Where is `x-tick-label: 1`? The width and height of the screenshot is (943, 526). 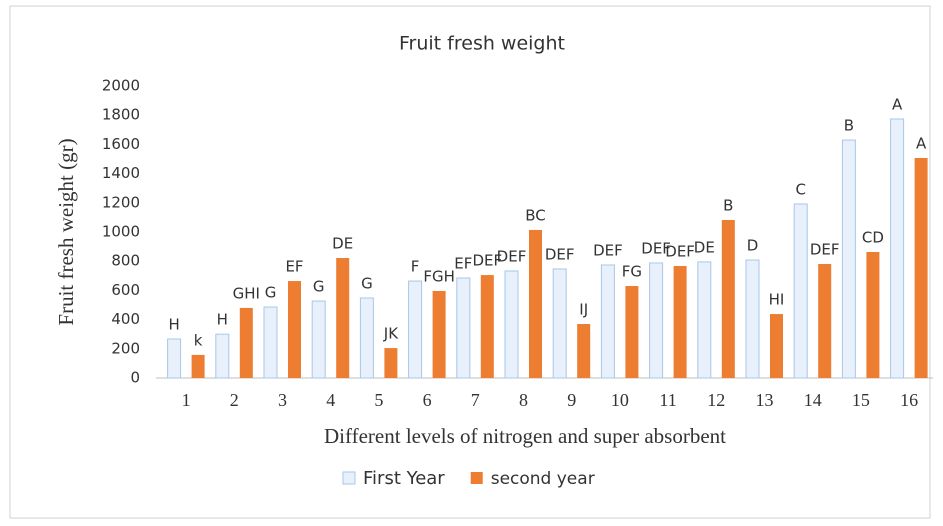
x-tick-label: 1 is located at coordinates (186, 400).